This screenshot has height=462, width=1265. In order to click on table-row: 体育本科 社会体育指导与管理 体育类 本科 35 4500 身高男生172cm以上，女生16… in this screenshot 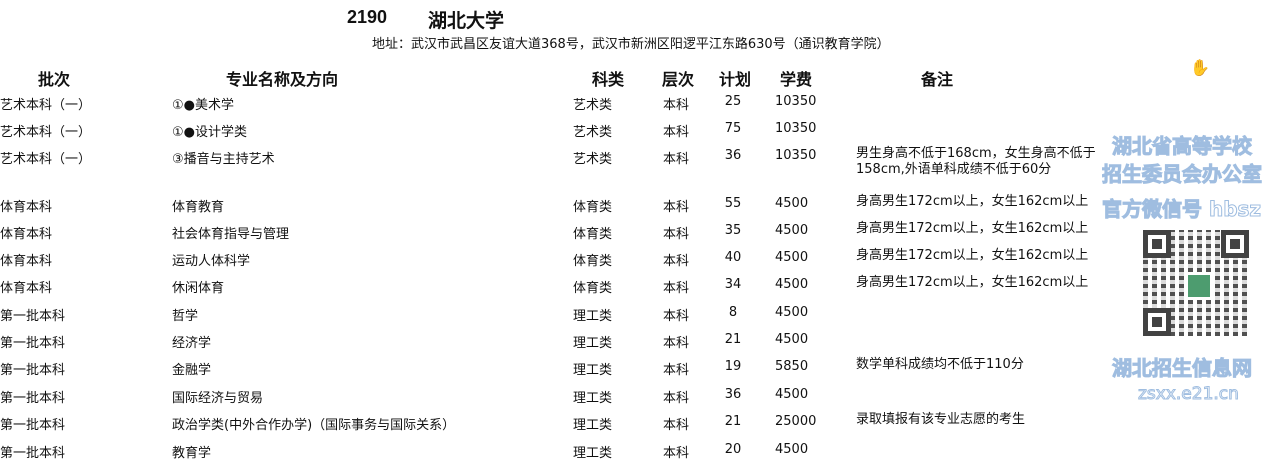, I will do `click(632, 232)`.